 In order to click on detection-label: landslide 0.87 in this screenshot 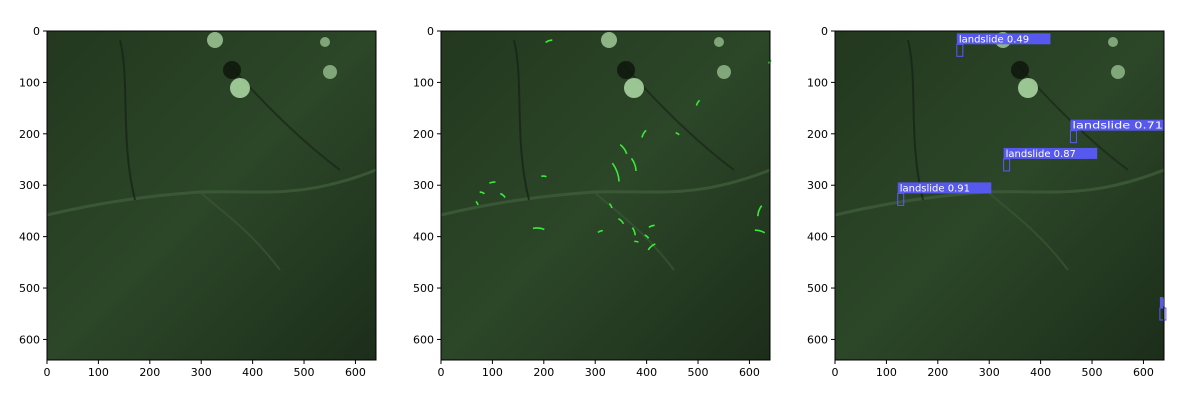, I will do `click(1041, 154)`.